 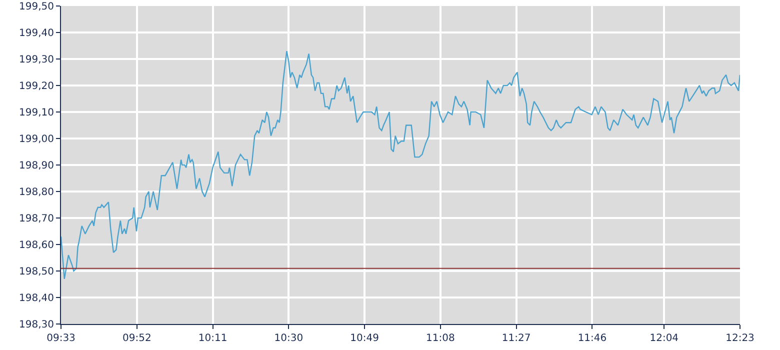 I want to click on y-tick-label: 198,90, so click(x=36, y=166).